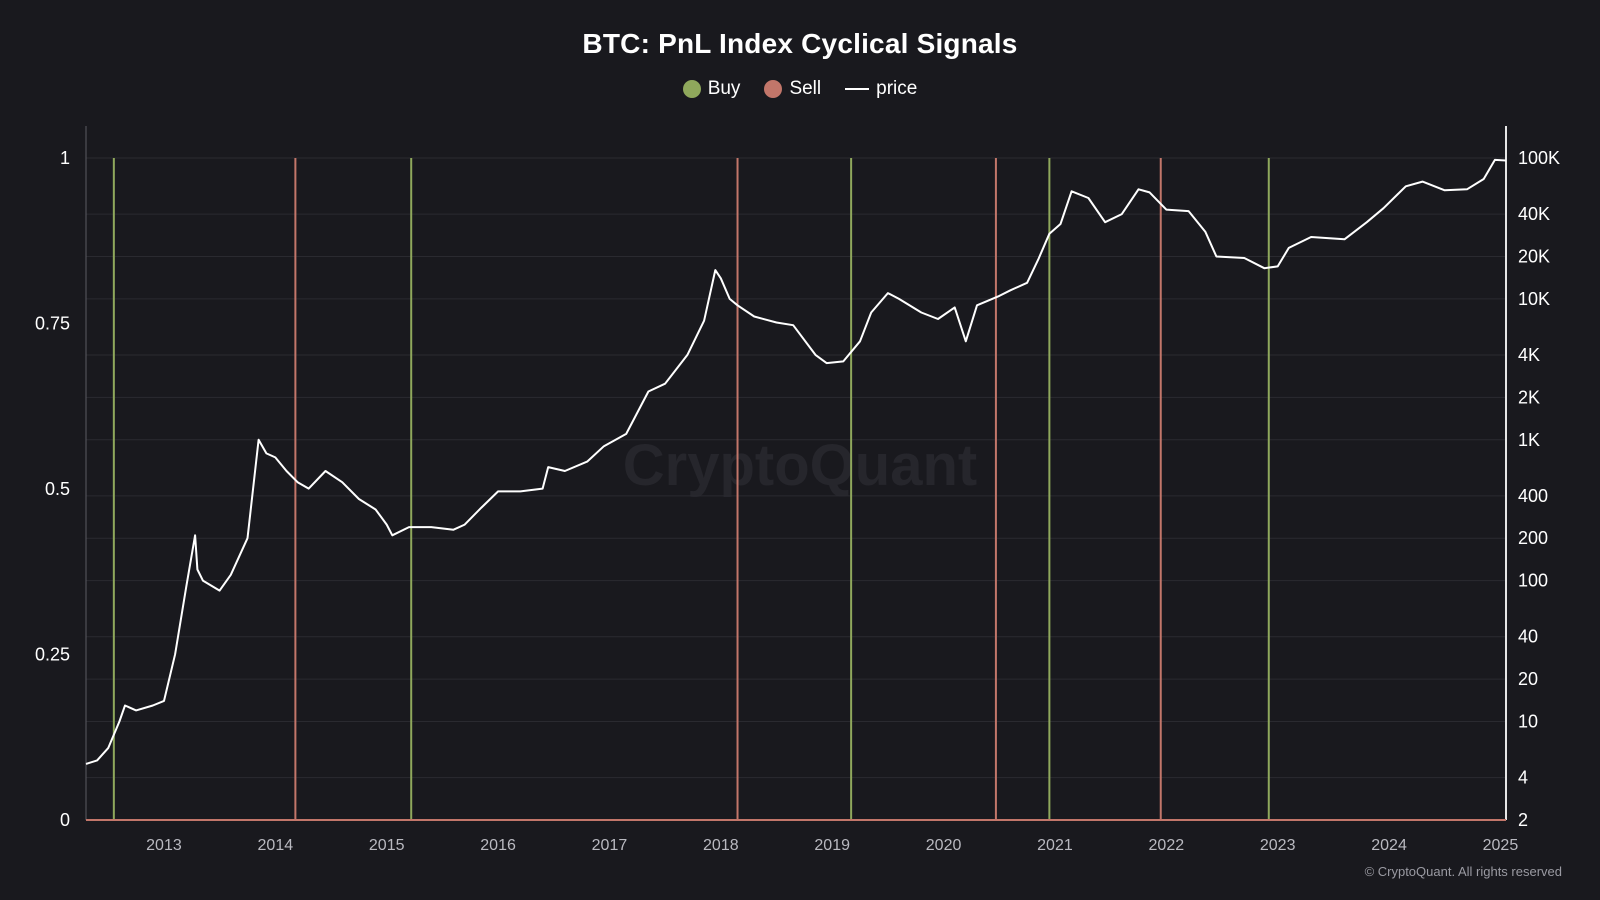 This screenshot has height=900, width=1600. What do you see at coordinates (724, 88) in the screenshot?
I see `legend-buy-label: Buy` at bounding box center [724, 88].